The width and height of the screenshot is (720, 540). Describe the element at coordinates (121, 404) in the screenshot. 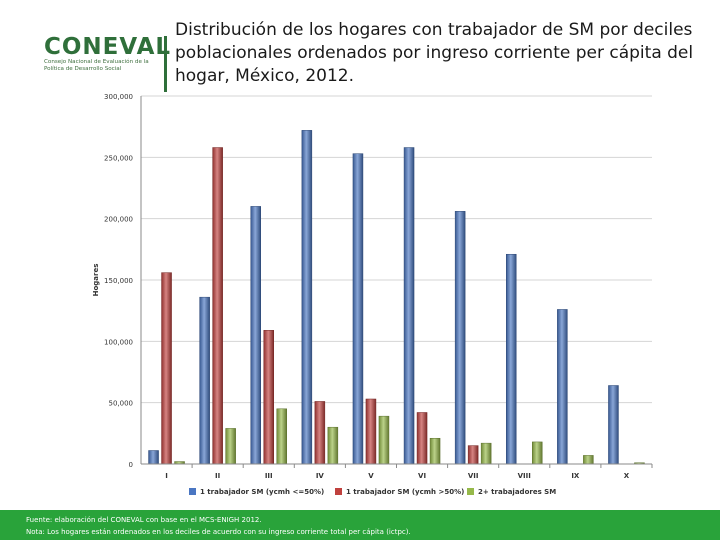

I see `y-tick-label: 50,000` at that location.